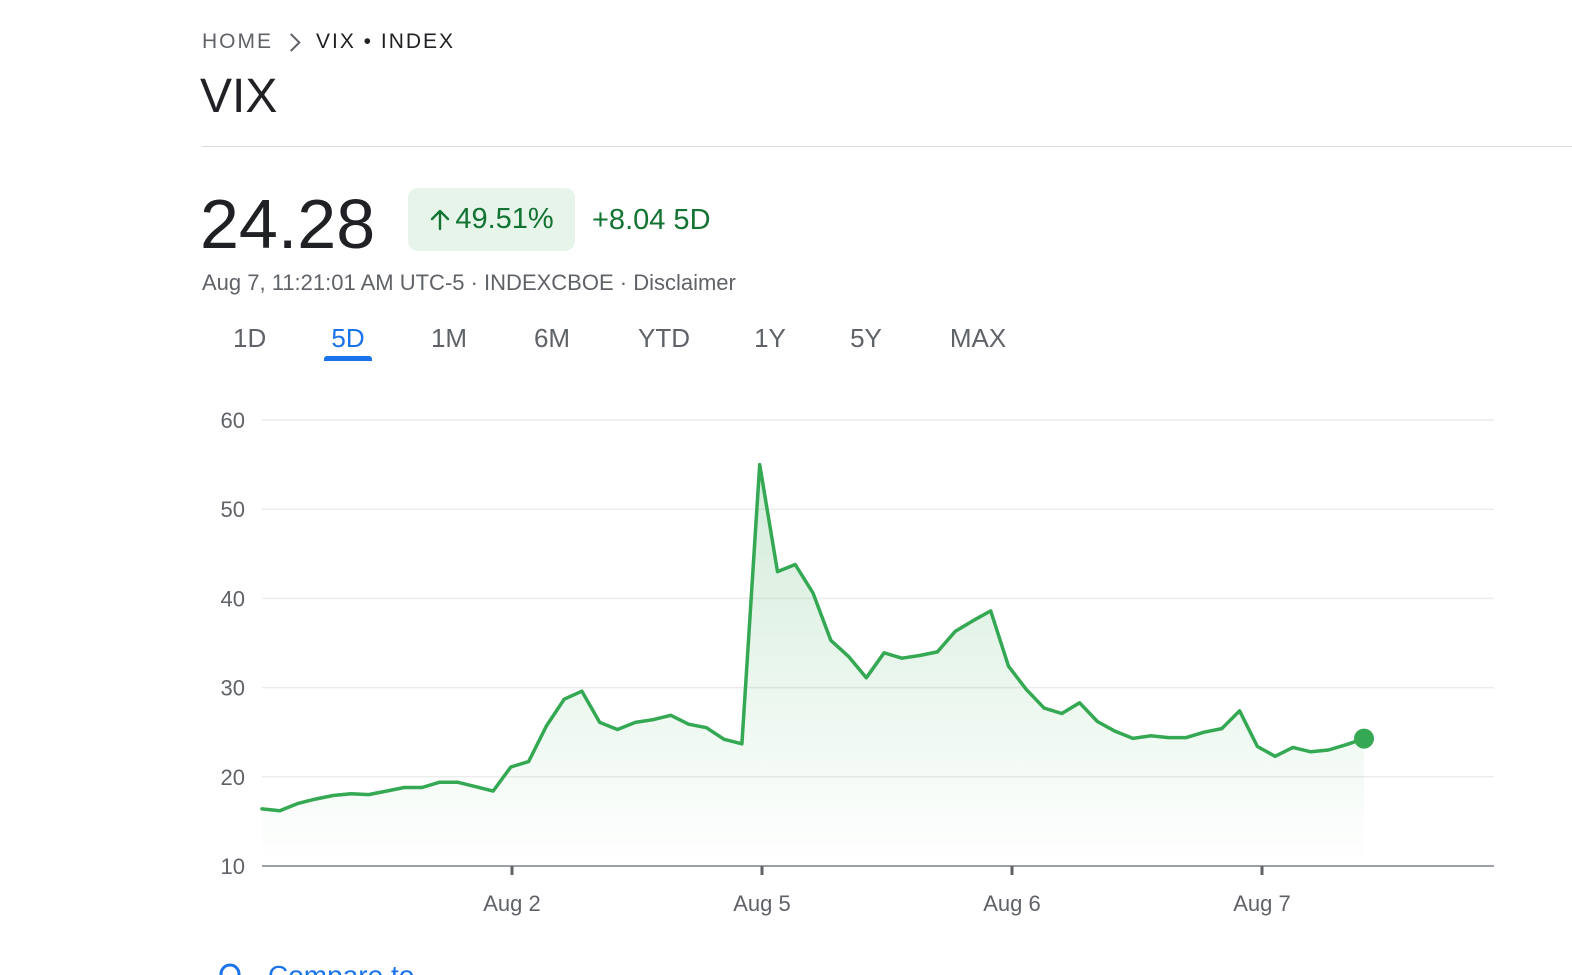 The width and height of the screenshot is (1572, 975). I want to click on x-tick-label: Aug 7, so click(1262, 903).